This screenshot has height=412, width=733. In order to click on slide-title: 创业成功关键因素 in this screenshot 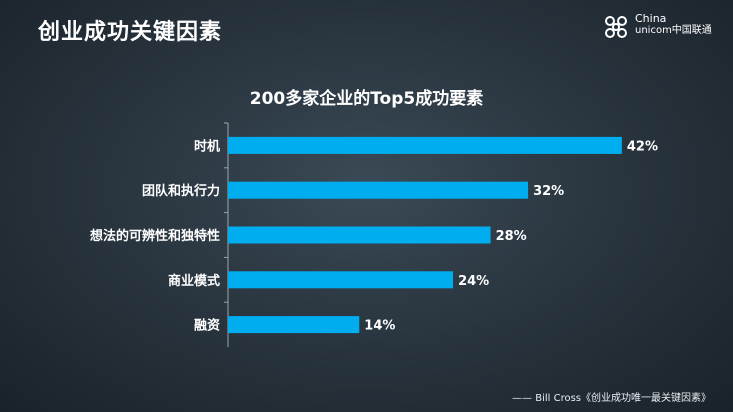, I will do `click(130, 32)`.